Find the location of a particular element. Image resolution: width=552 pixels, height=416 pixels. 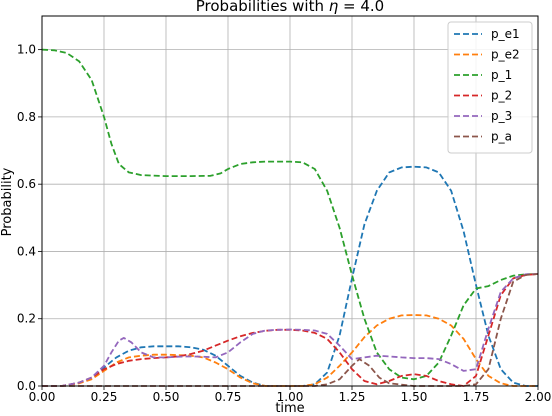

x-tick-label: 1.25 is located at coordinates (352, 397).